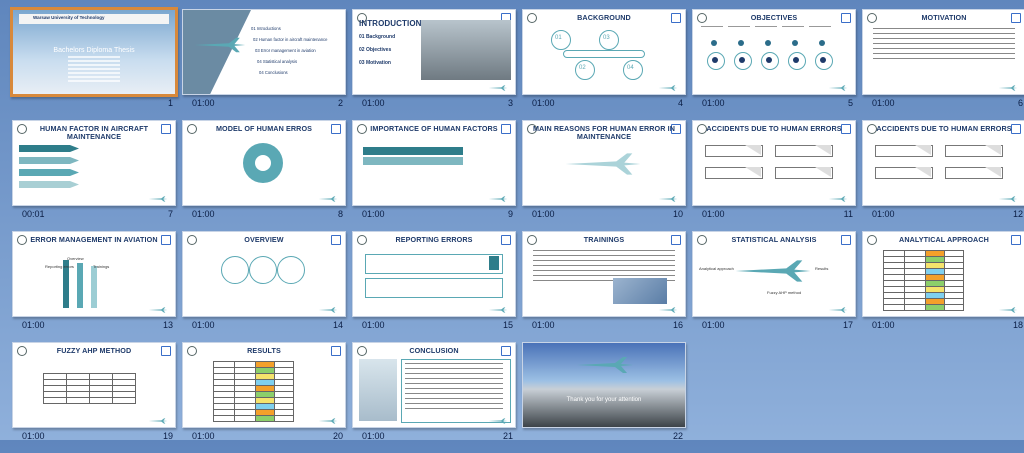 The width and height of the screenshot is (1024, 453). I want to click on objective-dot, so click(795, 43).